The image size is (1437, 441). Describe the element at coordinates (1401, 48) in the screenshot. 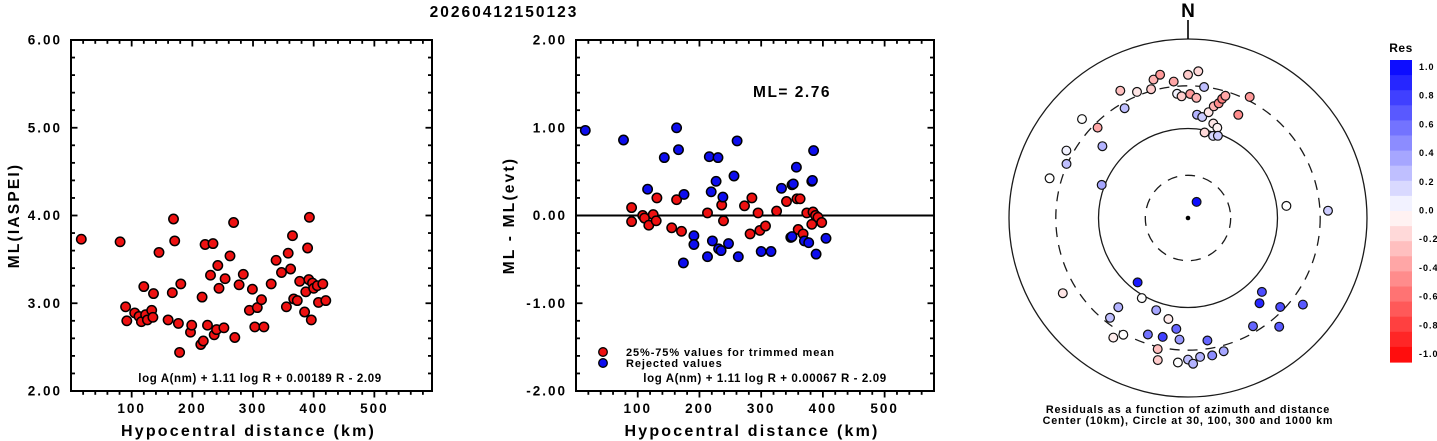

I see `colorbar-title: Res` at that location.